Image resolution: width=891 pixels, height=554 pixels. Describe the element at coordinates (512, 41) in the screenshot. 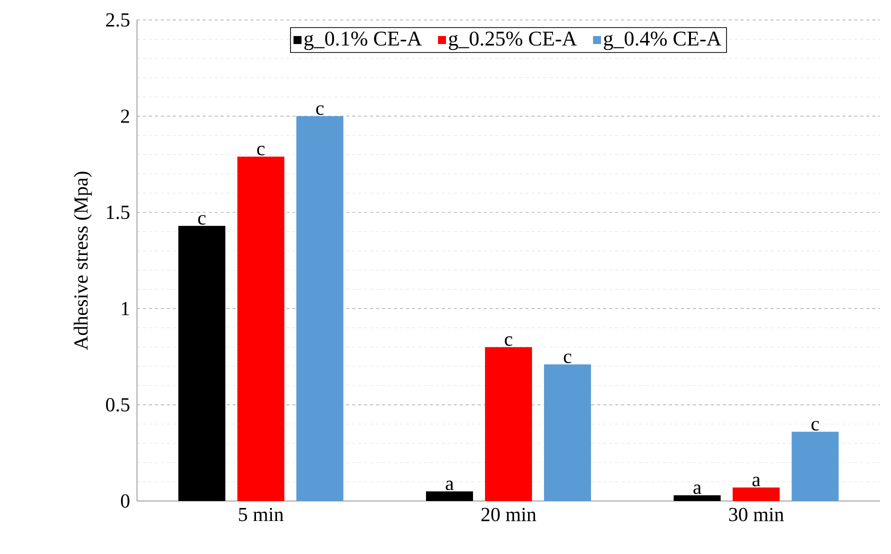

I see `legend-label: g_0.25% CE-A` at that location.